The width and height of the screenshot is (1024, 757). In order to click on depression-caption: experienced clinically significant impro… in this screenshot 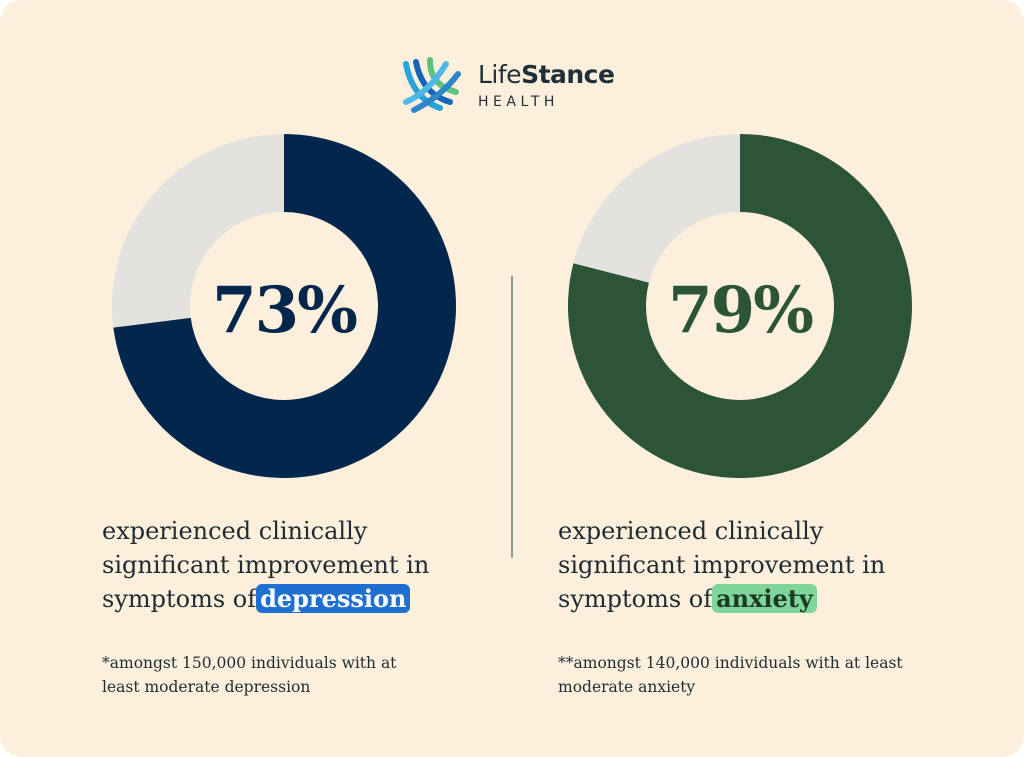, I will do `click(266, 565)`.